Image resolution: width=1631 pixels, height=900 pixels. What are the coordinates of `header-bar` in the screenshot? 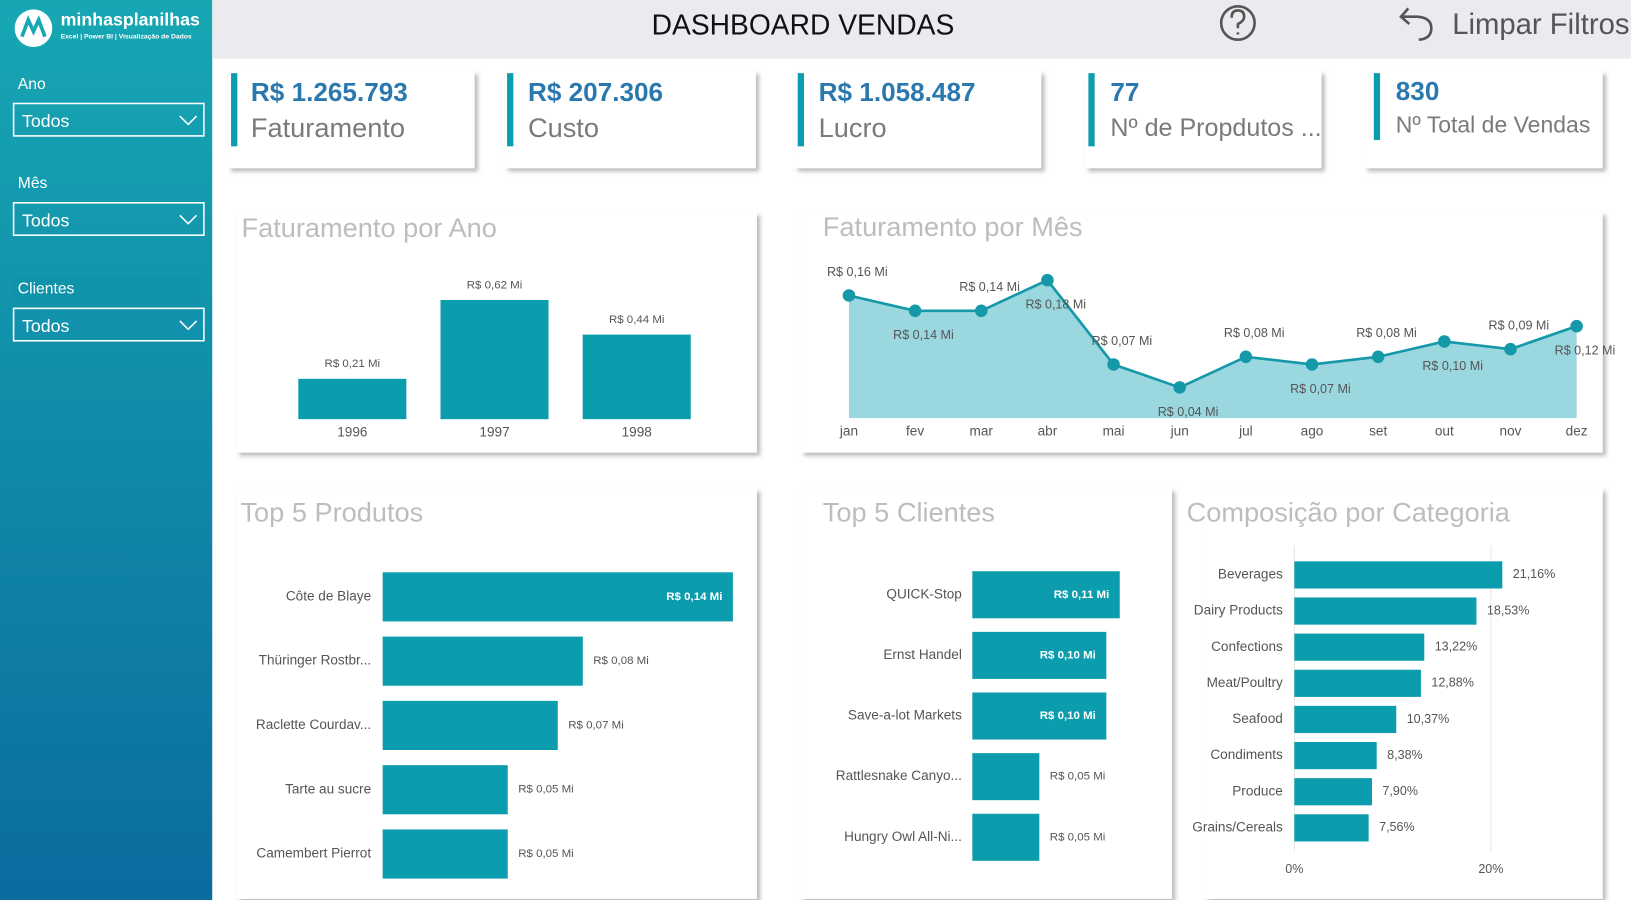 It's located at (921, 29).